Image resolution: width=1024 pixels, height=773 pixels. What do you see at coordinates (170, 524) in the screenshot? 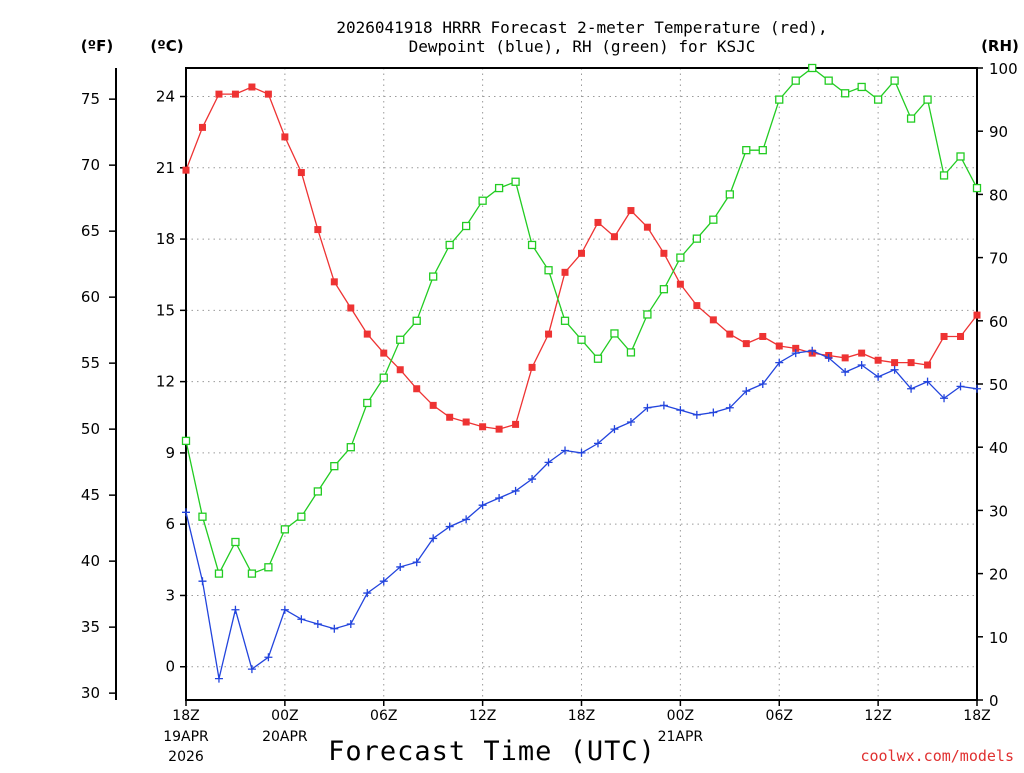
I see `celsius-tick-label: 6` at bounding box center [170, 524].